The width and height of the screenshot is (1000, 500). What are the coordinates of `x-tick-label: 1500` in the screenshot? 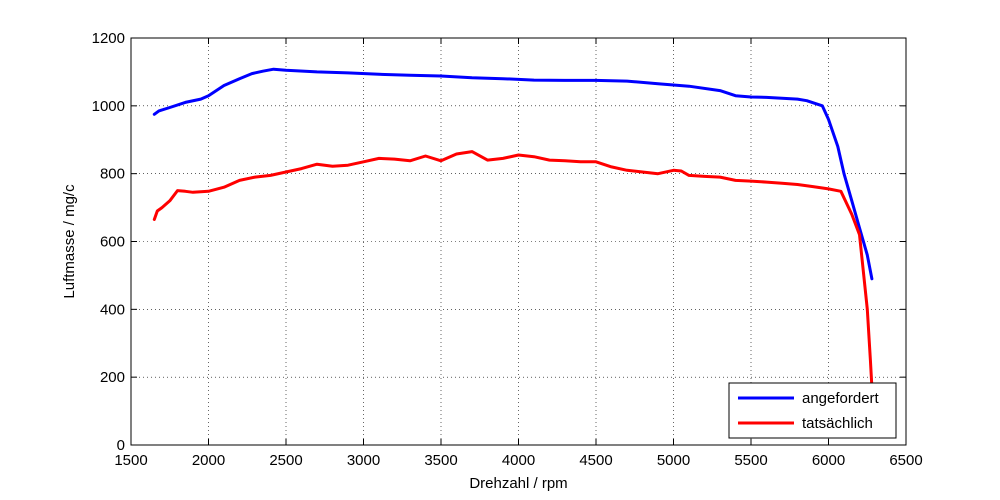 It's located at (130, 460).